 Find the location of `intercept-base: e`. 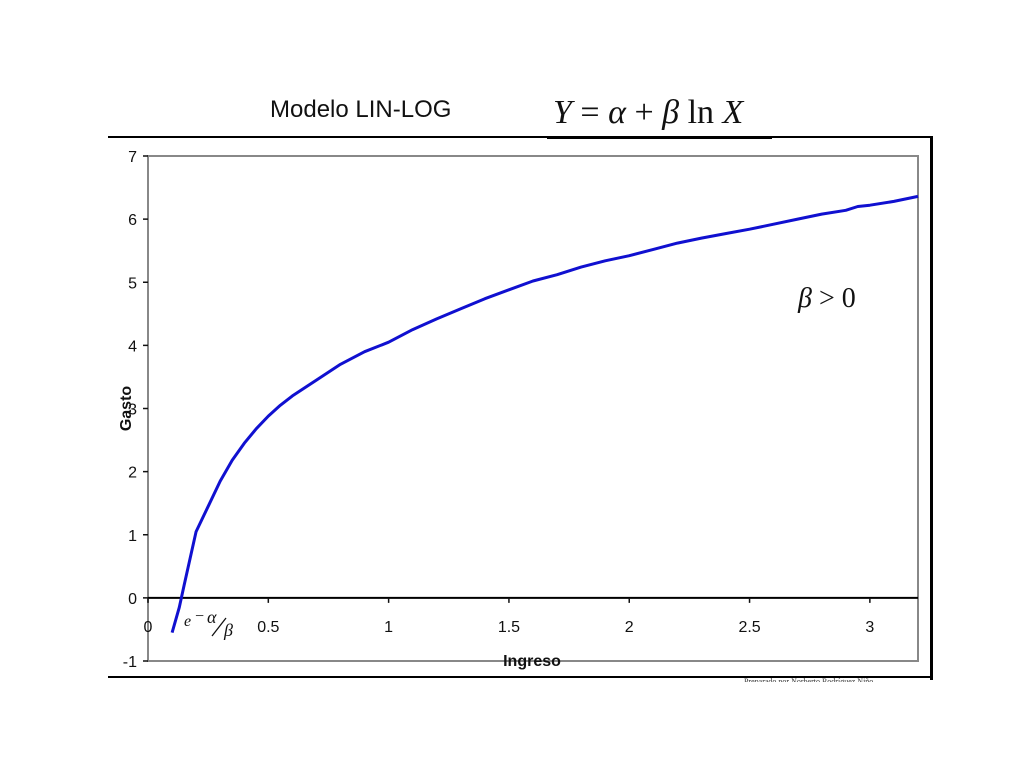

intercept-base: e is located at coordinates (187, 621).